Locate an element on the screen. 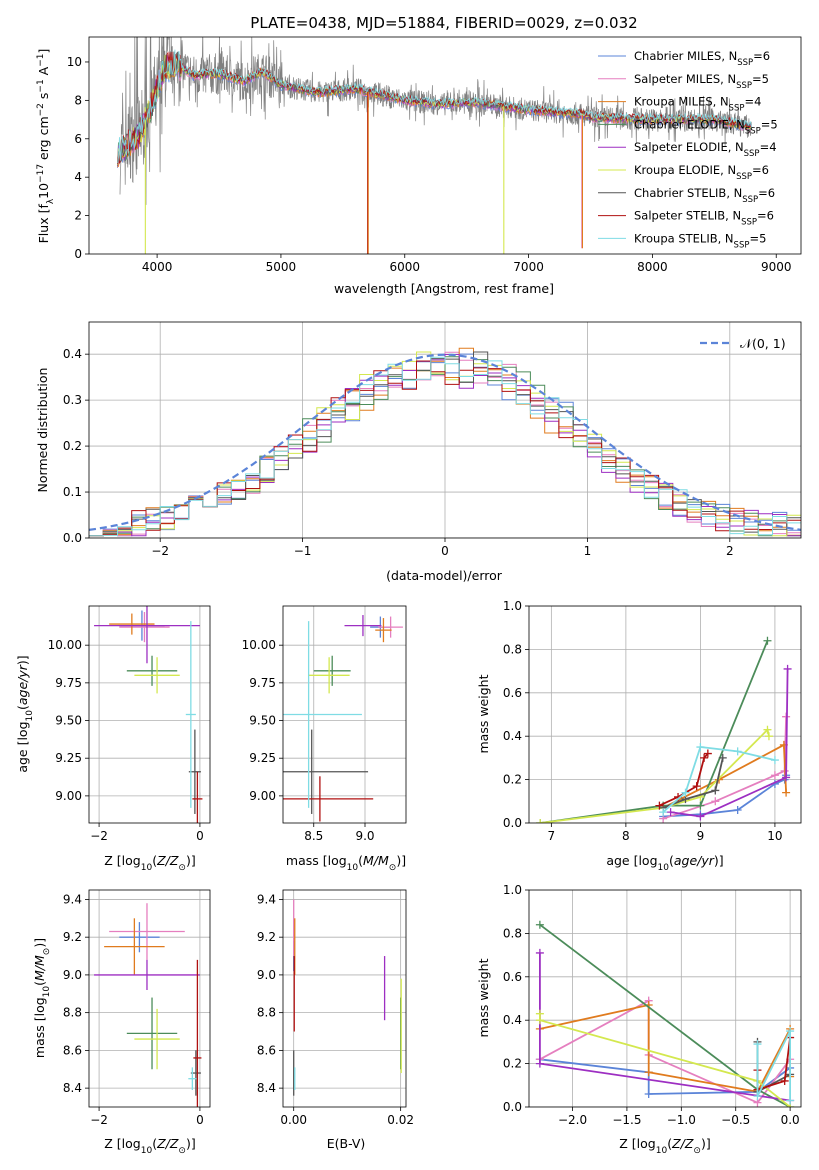  weight-vs-age-panel-ytick-label: 0.0 is located at coordinates (512, 823).